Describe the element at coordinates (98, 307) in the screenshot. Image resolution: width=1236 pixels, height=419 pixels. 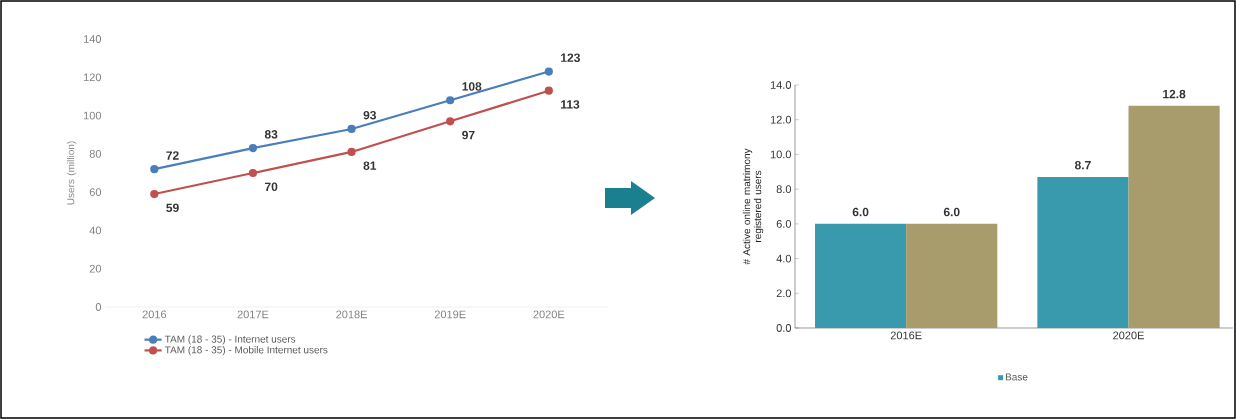
I see `y-tick-label: 0` at that location.